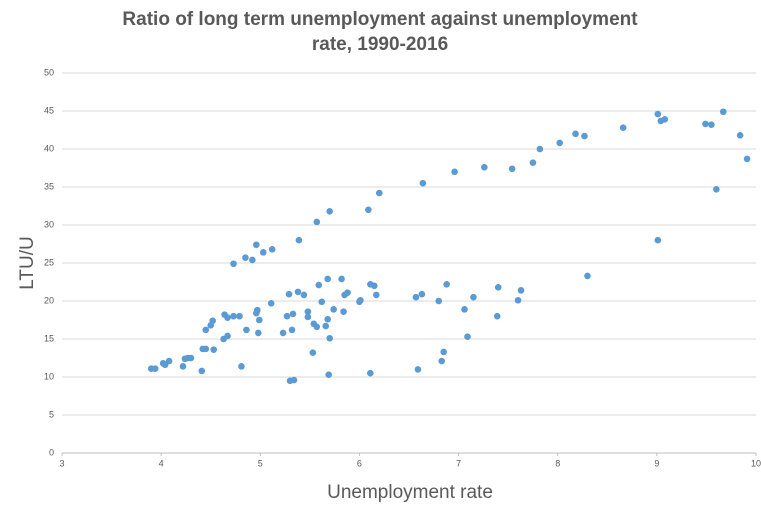  Describe the element at coordinates (49, 186) in the screenshot. I see `y-tick-label: 35` at that location.